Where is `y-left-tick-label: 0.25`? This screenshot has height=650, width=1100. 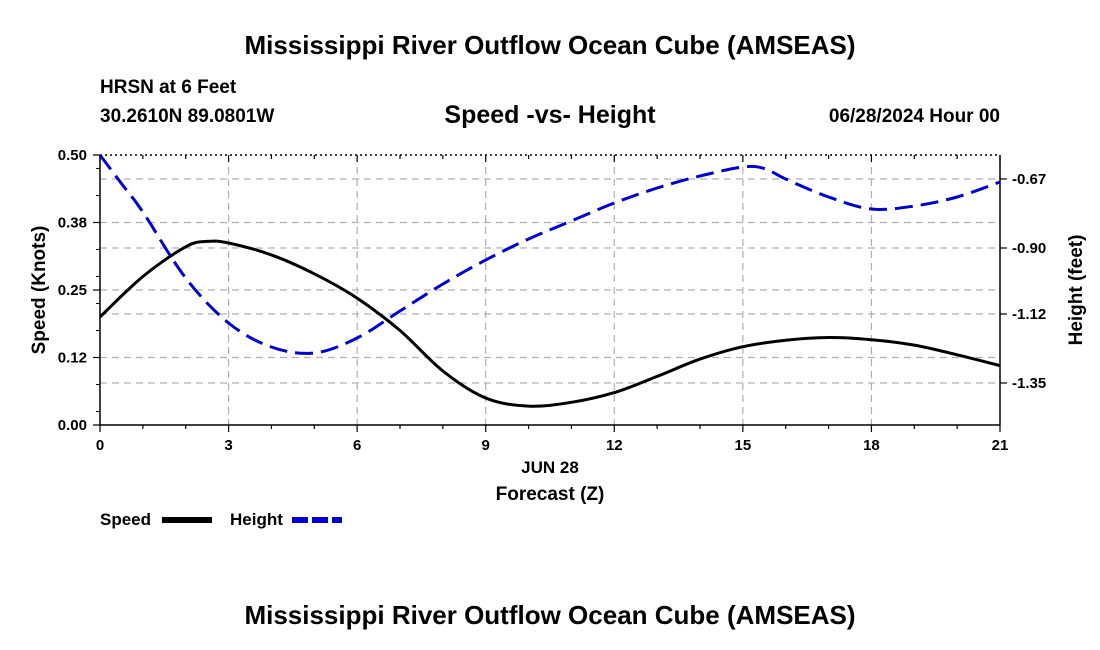
y-left-tick-label: 0.25 is located at coordinates (72, 290).